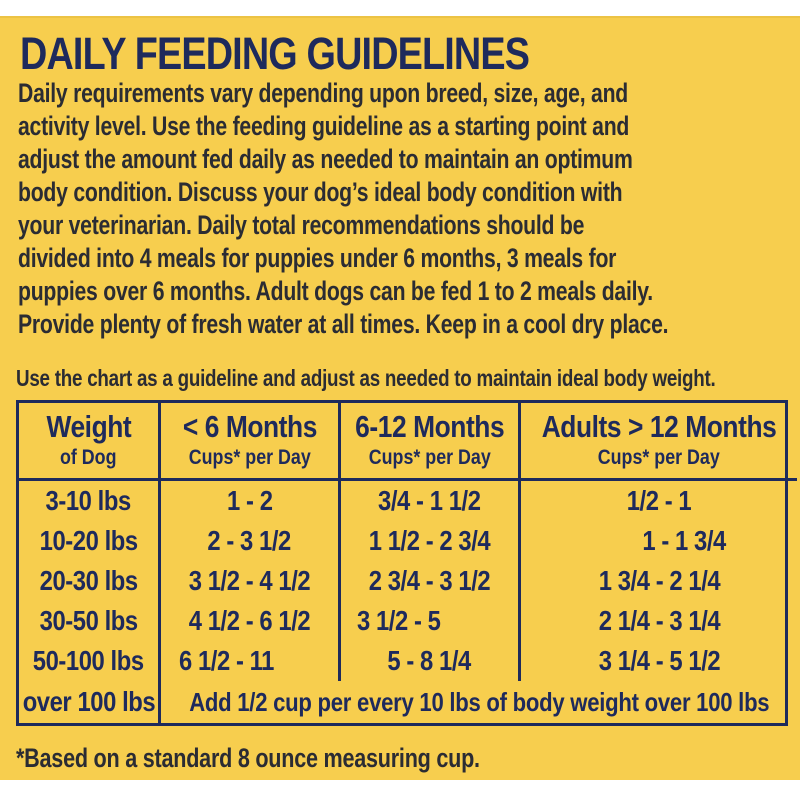  I want to click on cell-adults: 1 - 1 3/4, so click(657, 541).